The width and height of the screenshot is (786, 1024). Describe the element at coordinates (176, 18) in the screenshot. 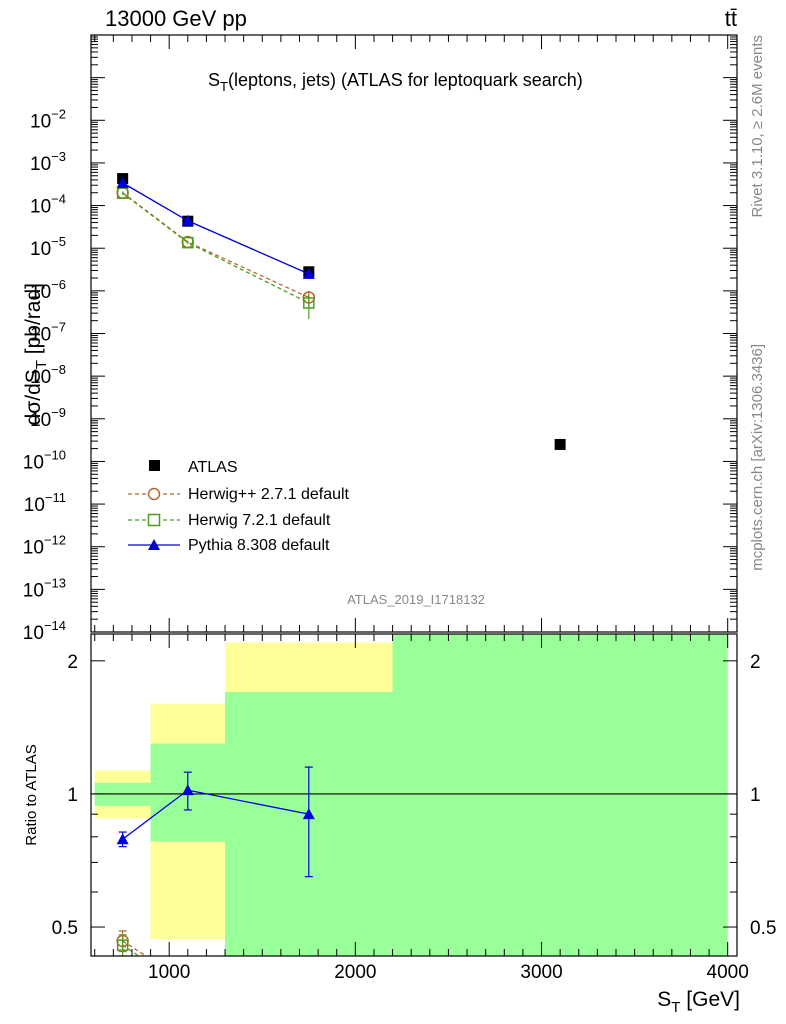

I see `energy-label: 13000 GeV pp` at that location.